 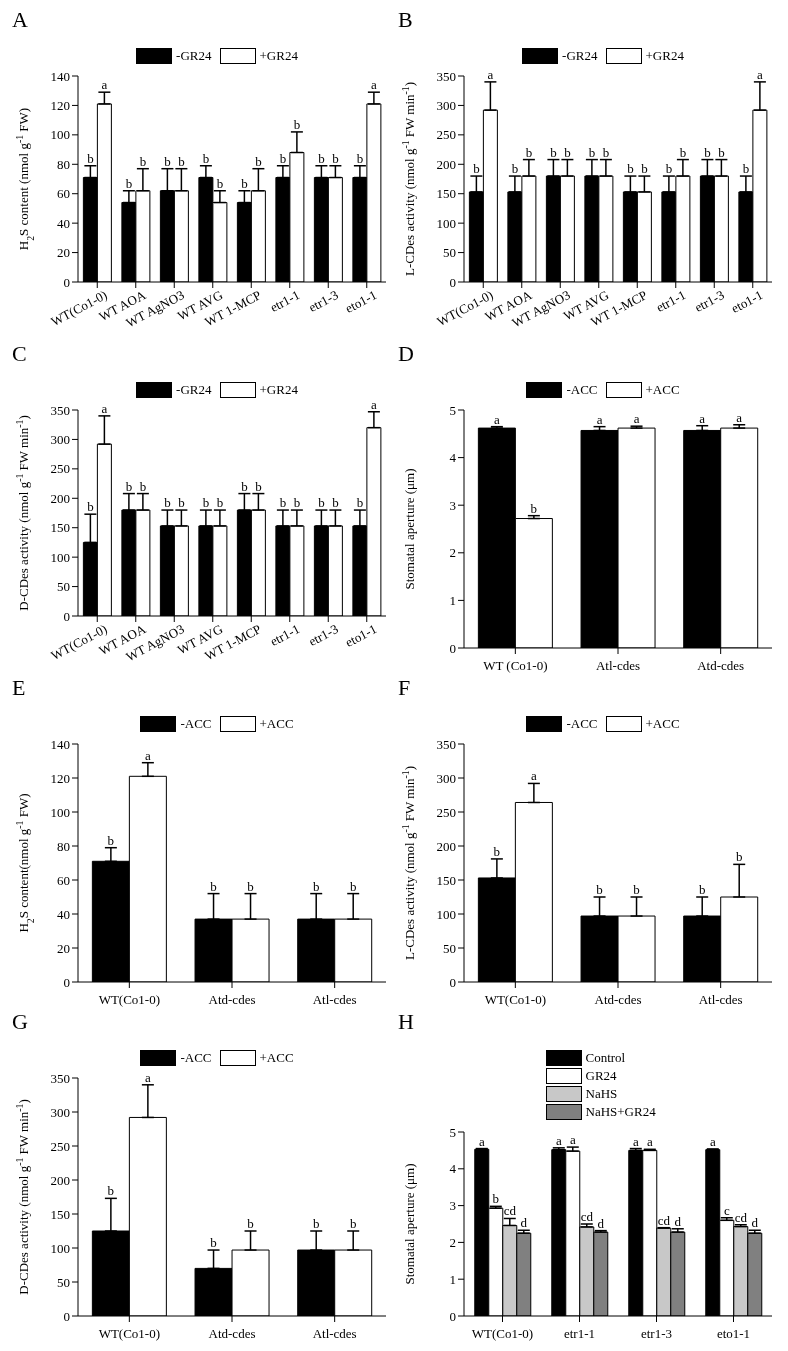 I want to click on y-tick-label: 80, so click(x=63, y=164).